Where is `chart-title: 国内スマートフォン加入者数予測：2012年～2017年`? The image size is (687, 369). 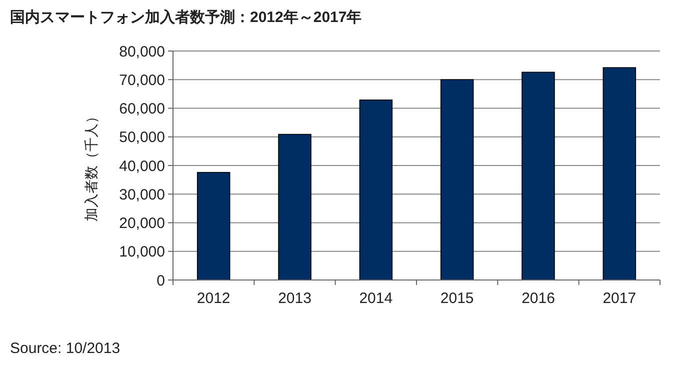
chart-title: 国内スマートフォン加入者数予測：2012年～2017年 is located at coordinates (186, 17).